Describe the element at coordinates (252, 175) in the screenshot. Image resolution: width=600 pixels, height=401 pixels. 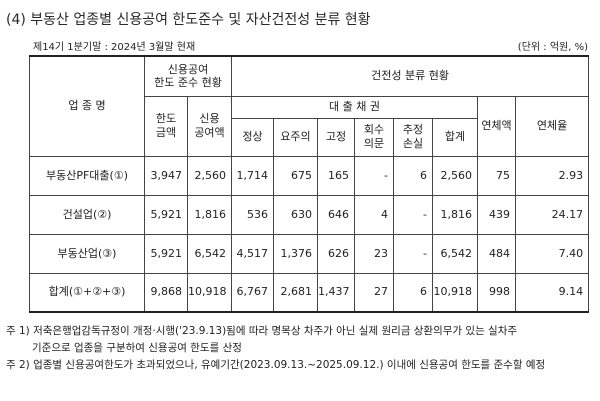
I see `cell-normal: 1,714` at that location.